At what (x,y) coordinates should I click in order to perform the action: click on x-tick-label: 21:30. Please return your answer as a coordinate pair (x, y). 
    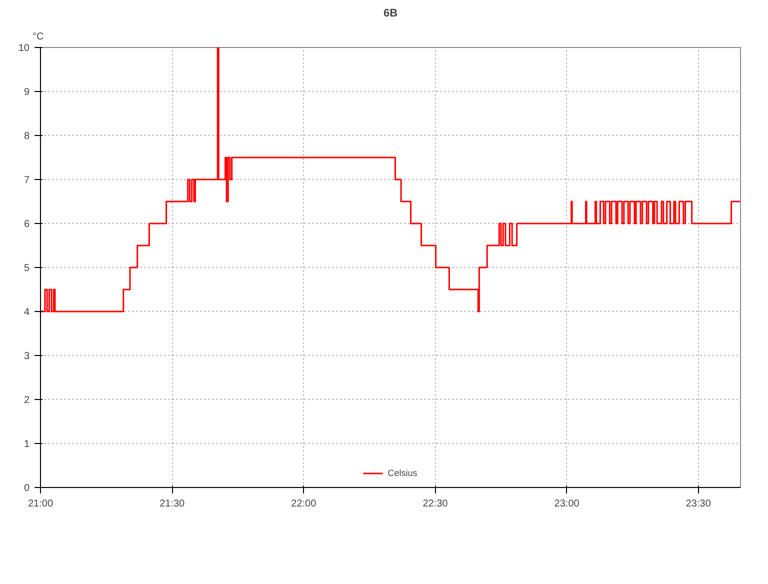
    Looking at the image, I should click on (173, 504).